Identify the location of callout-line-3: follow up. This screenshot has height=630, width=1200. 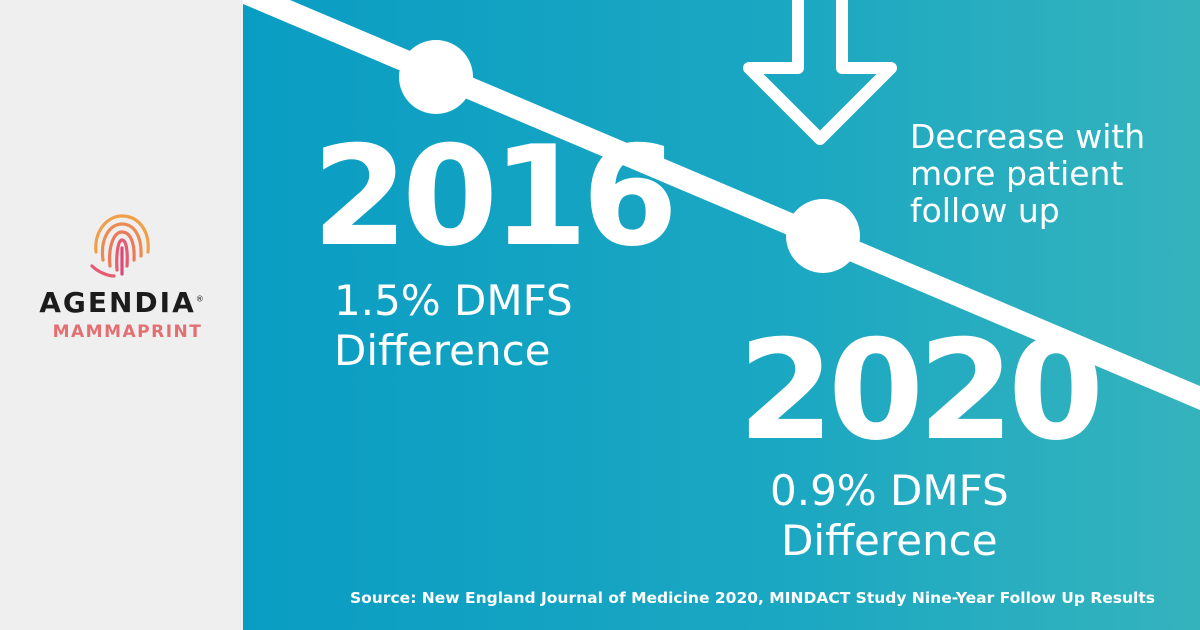
(985, 210).